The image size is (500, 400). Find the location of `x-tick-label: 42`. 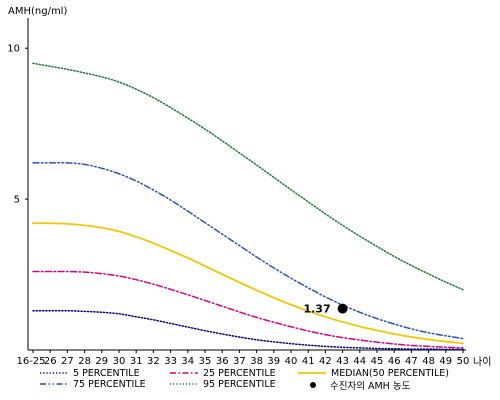

x-tick-label: 42 is located at coordinates (325, 361).